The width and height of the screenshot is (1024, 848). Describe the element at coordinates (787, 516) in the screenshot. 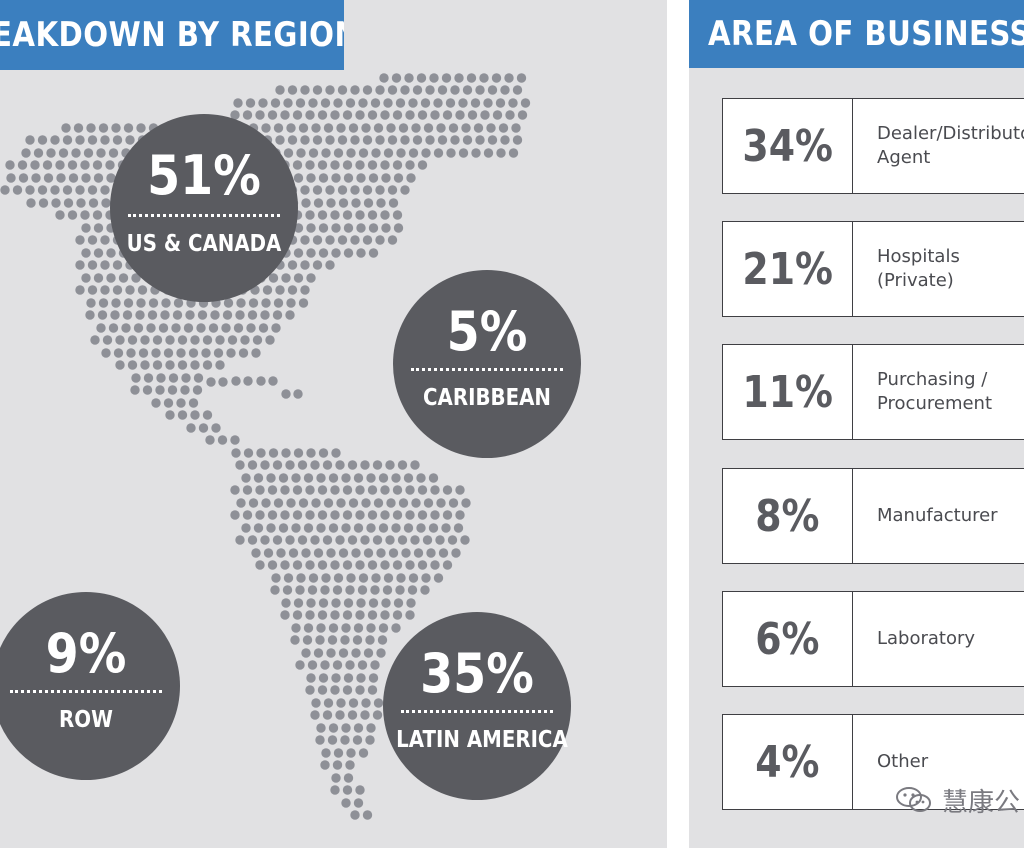

I see `business-percent-value: 8%` at that location.